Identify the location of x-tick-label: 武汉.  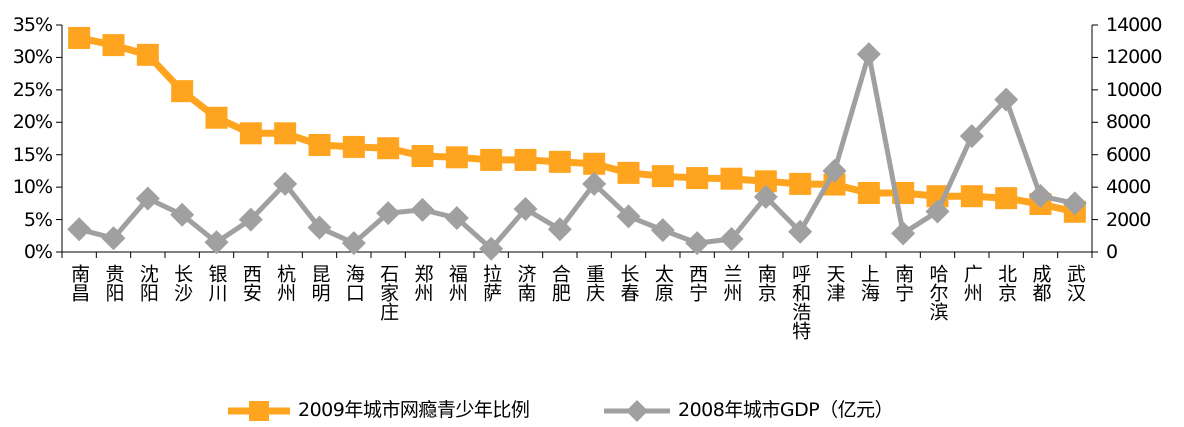
(1074, 283).